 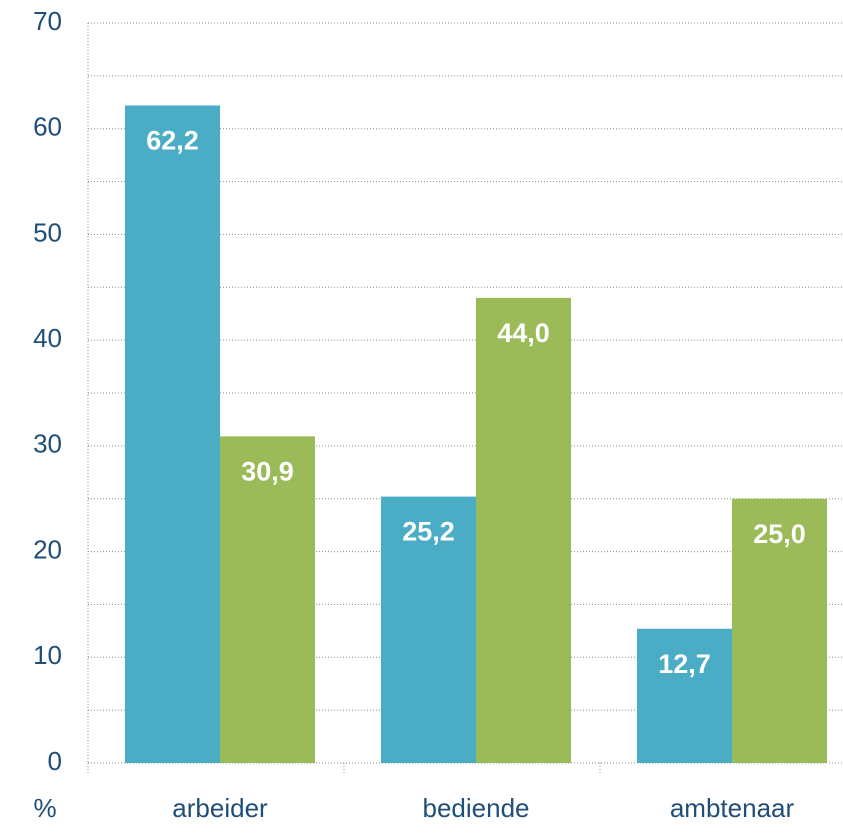 I want to click on value-label: 30,9, so click(x=267, y=471).